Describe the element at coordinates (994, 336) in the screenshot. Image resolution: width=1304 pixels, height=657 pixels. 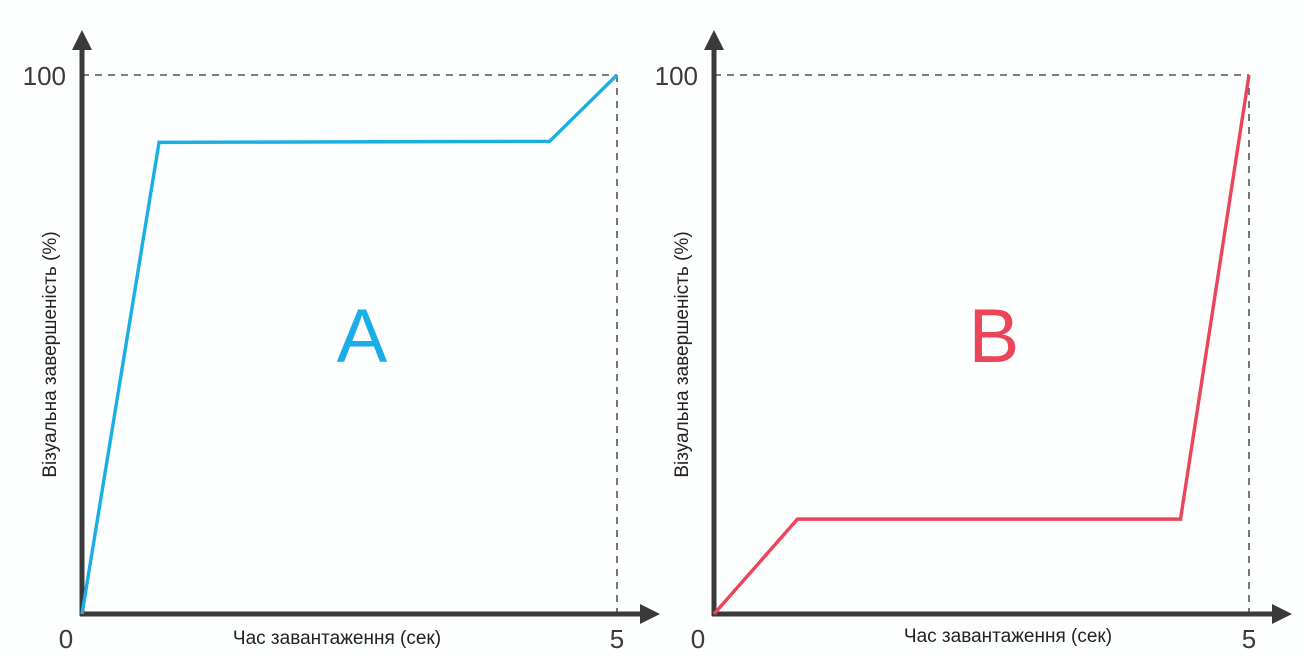
I see `panel-label: B` at that location.